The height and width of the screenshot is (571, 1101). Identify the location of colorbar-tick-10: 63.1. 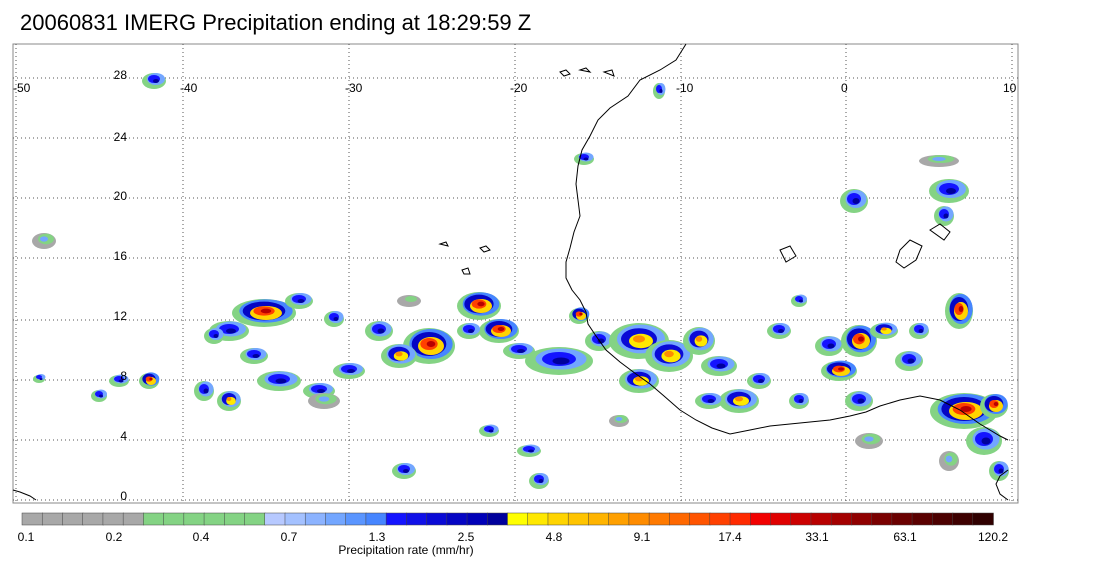
(905, 537).